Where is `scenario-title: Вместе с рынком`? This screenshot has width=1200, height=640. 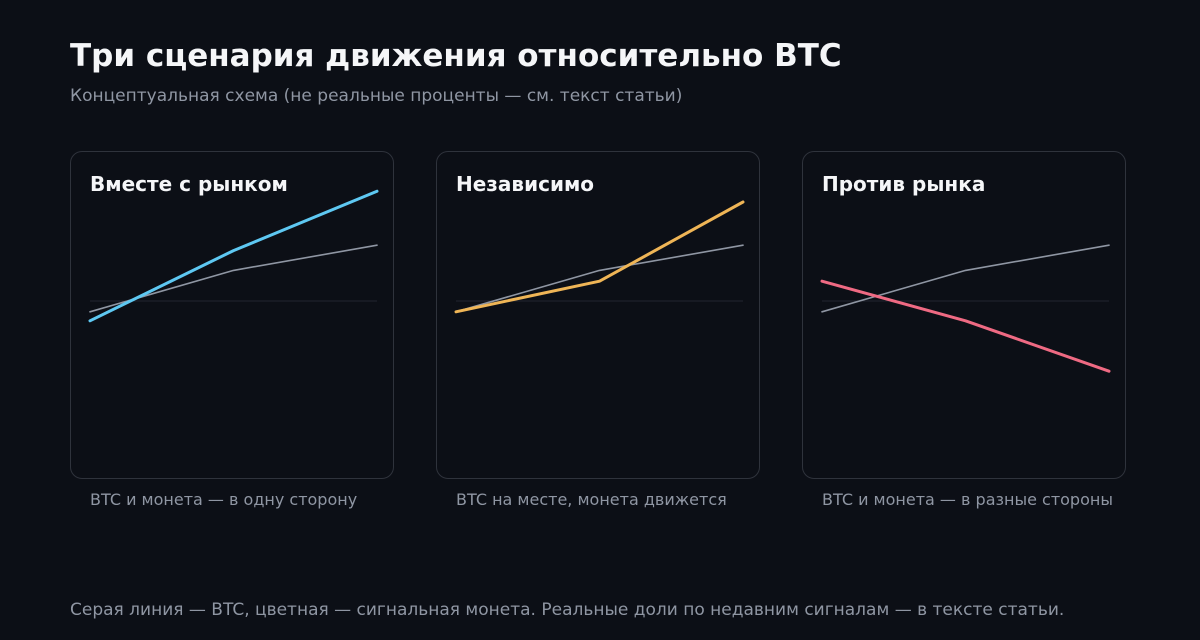
scenario-title: Вместе с рынком is located at coordinates (189, 184).